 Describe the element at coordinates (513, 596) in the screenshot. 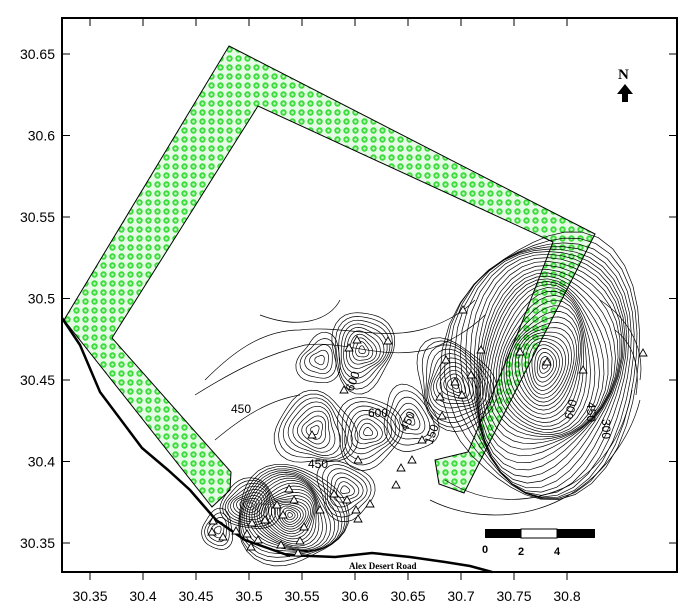

I see `x-tick-label: 30.75` at that location.